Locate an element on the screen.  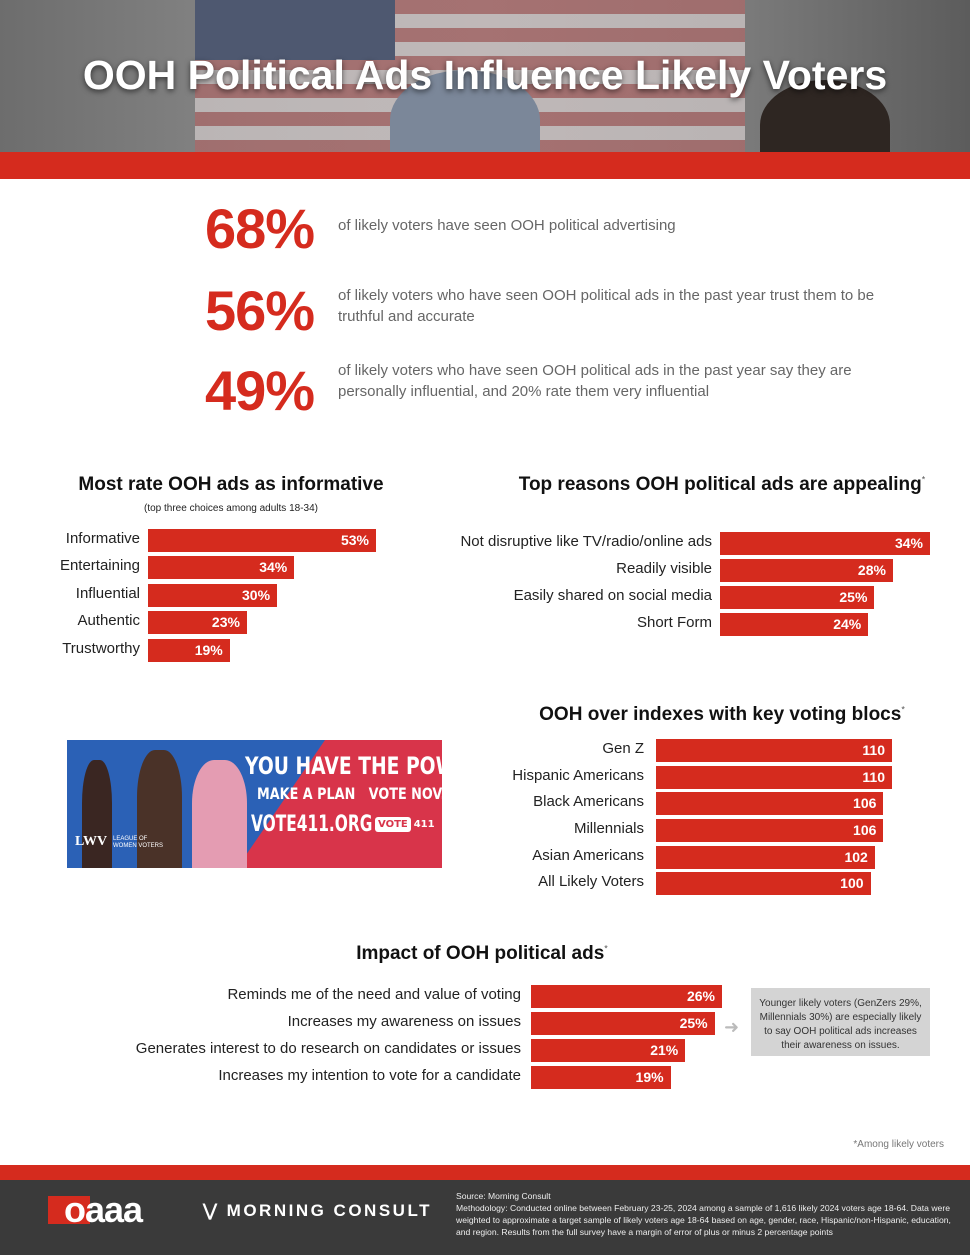
billboard-subline: MAKE A PLAN VOTE NOV. 8 is located at coordinates (349, 793).